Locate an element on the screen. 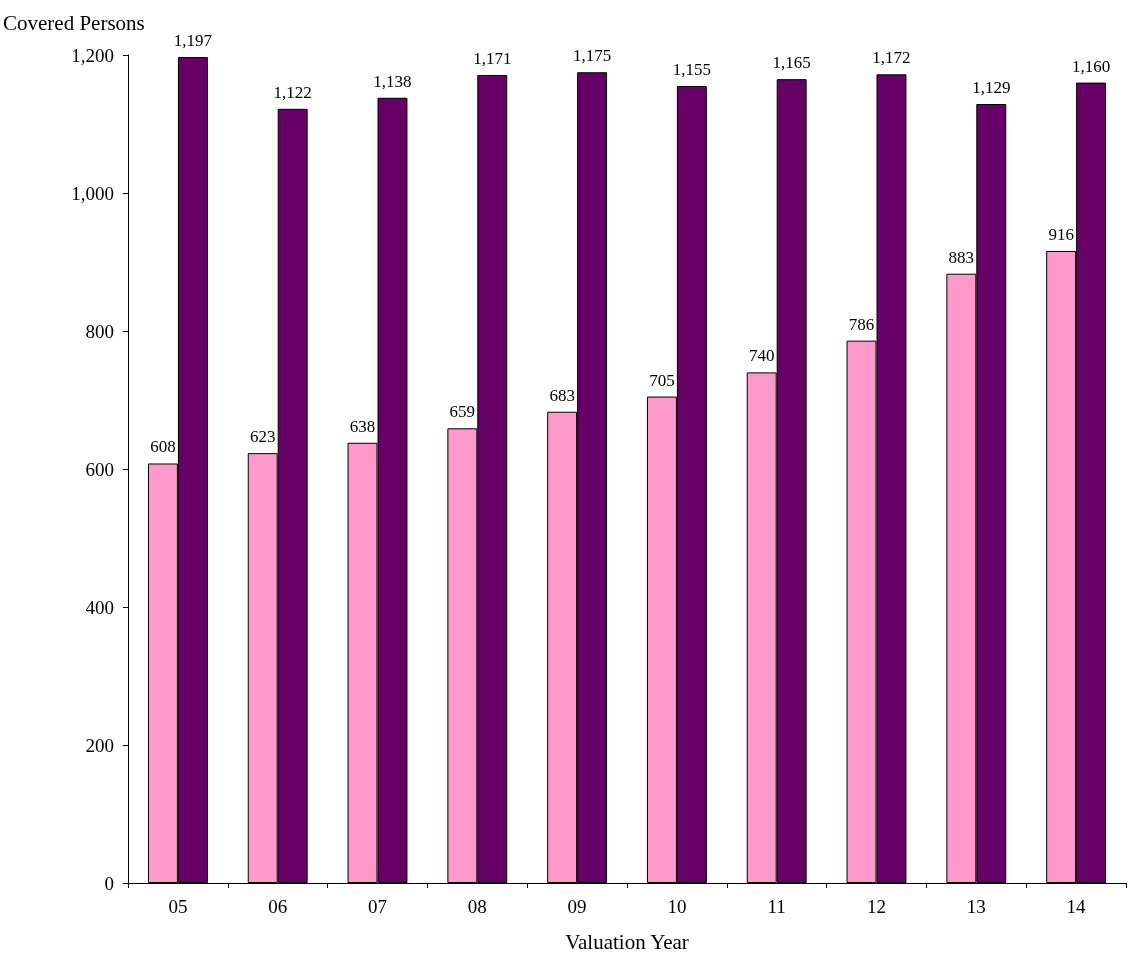 The height and width of the screenshot is (963, 1146). data-label: 705 is located at coordinates (662, 380).